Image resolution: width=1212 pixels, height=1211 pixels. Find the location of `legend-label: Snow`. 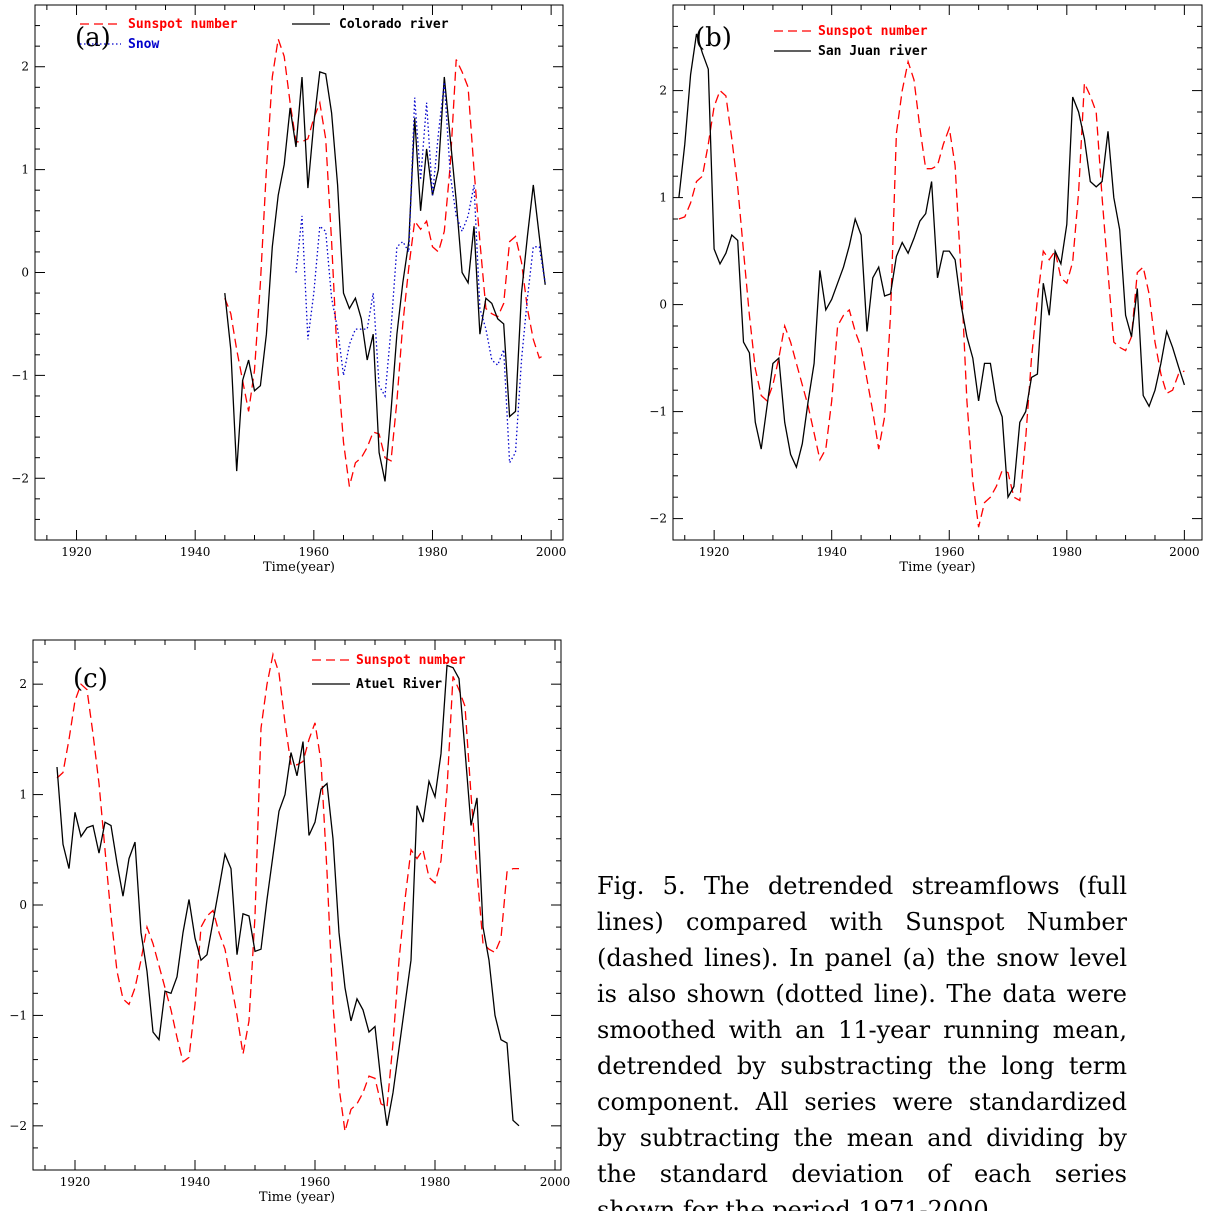

legend-label: Snow is located at coordinates (143, 44).